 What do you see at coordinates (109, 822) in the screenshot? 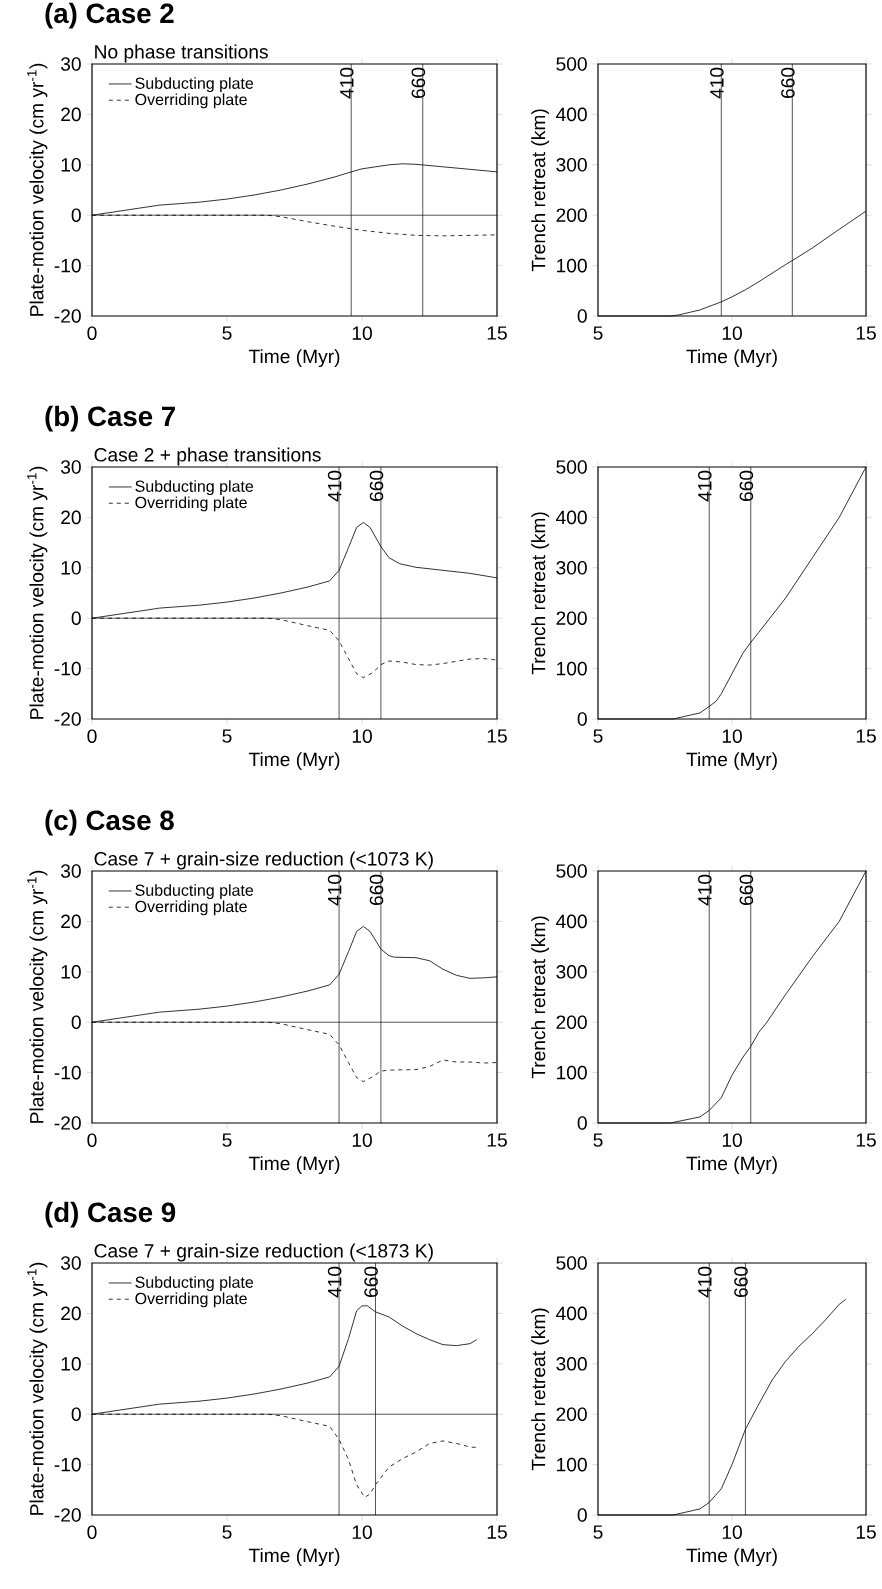
I see `chart-title: (c) Case 8` at bounding box center [109, 822].